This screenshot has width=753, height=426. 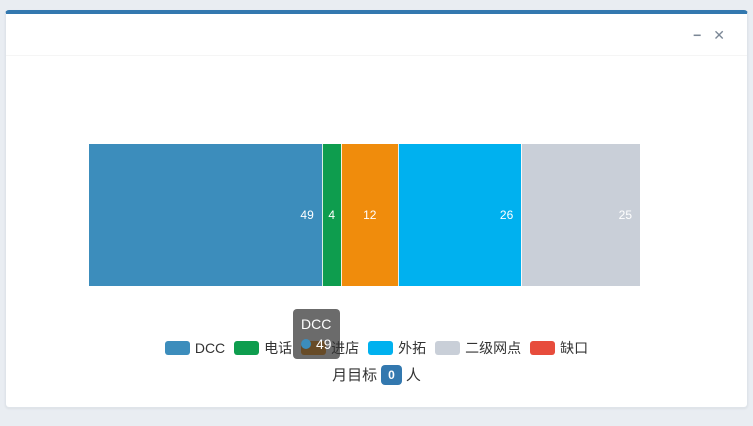 I want to click on target-row: 月目标 0 人, so click(x=376, y=374).